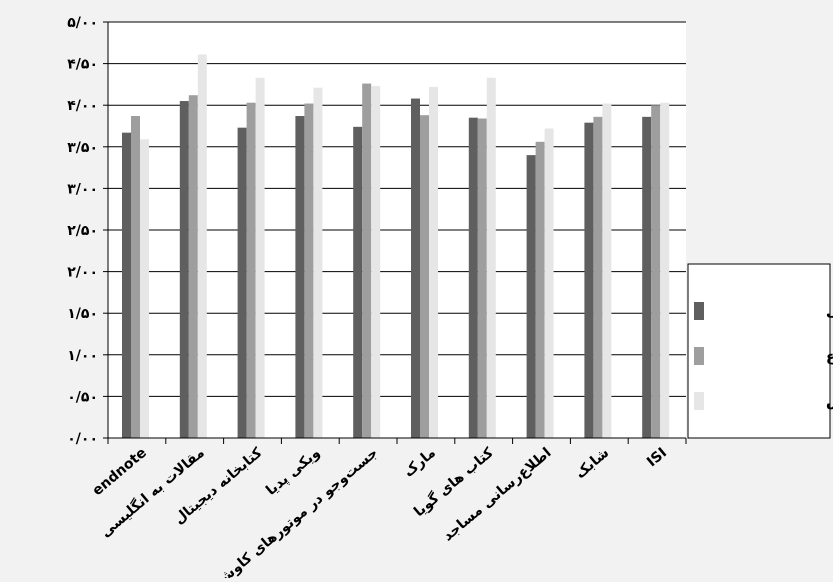 The width and height of the screenshot is (833, 582). I want to click on x-tick-label: ویکی پدیا, so click(293, 472).